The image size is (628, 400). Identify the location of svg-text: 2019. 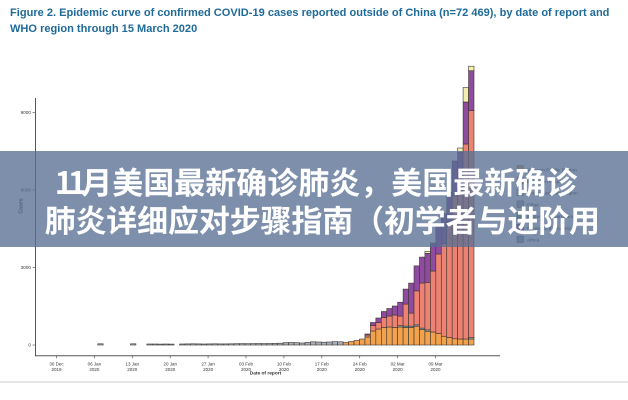
(56, 369).